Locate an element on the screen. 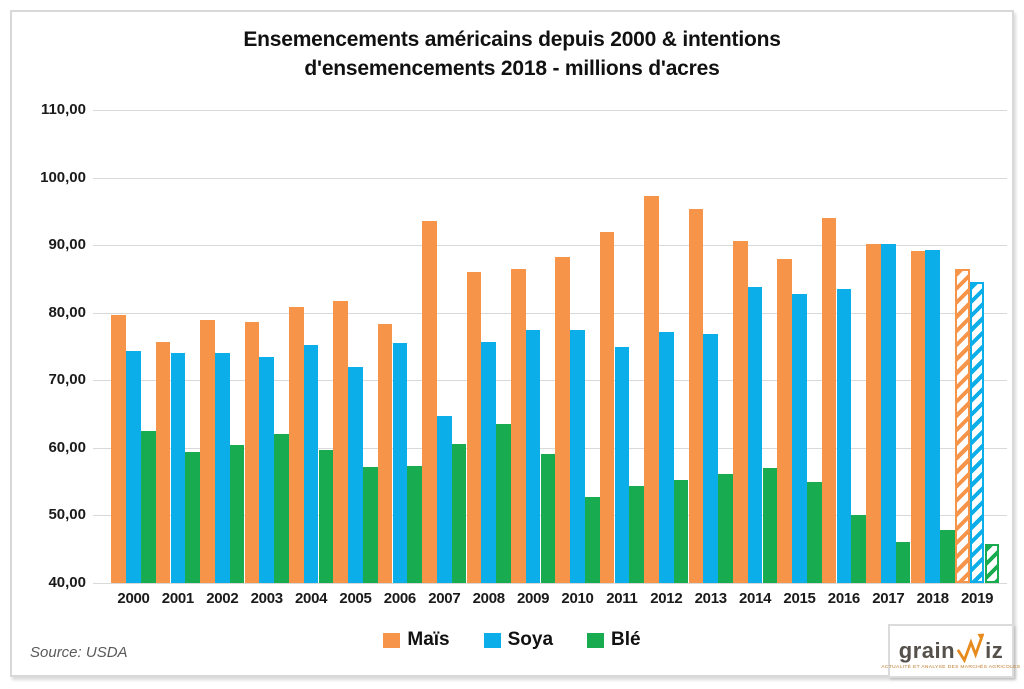  y-axis-tick-label: 100,00 is located at coordinates (63, 177).